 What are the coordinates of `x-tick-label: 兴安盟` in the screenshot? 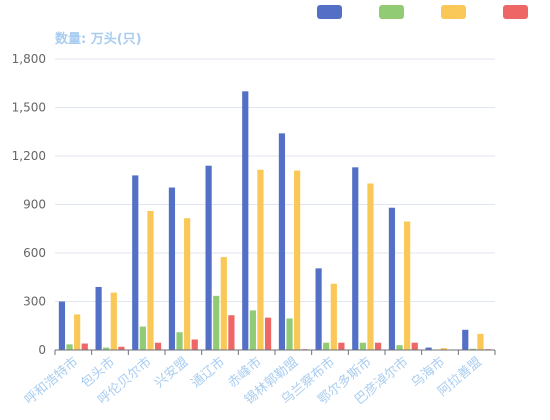 It's located at (172, 373).